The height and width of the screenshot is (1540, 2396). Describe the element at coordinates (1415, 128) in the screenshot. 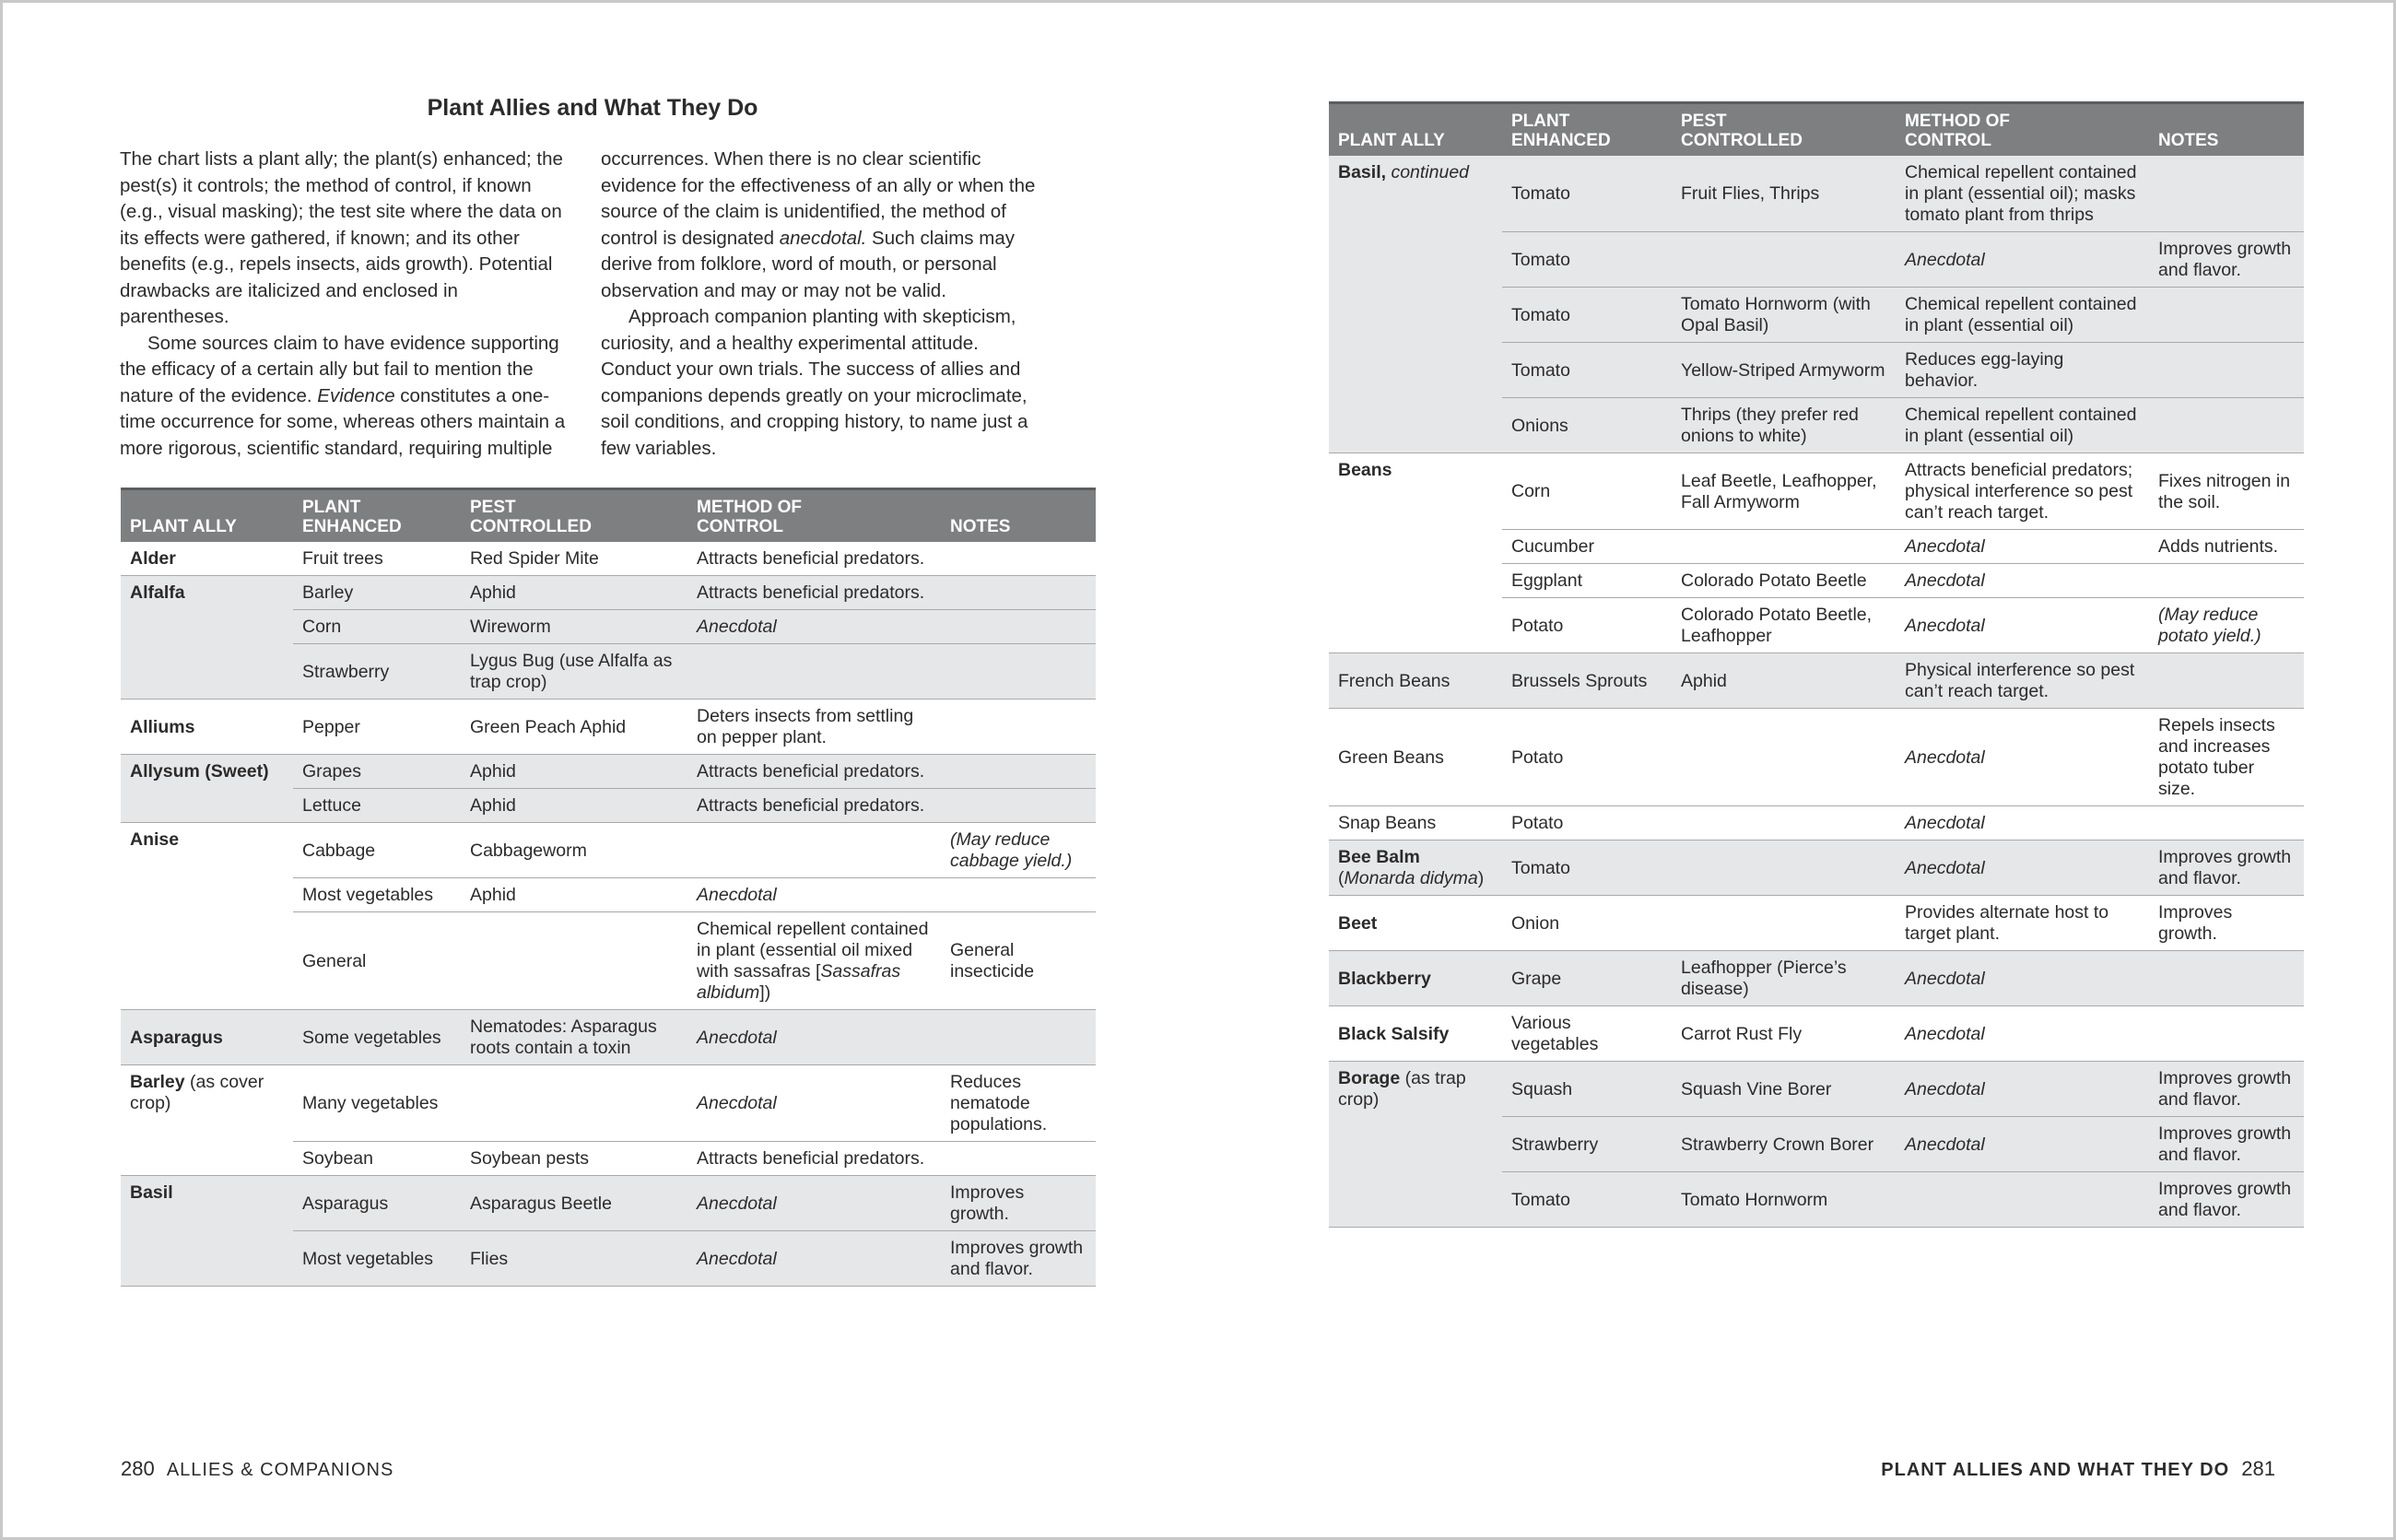

I see `column-header: PLANT ALLY` at that location.